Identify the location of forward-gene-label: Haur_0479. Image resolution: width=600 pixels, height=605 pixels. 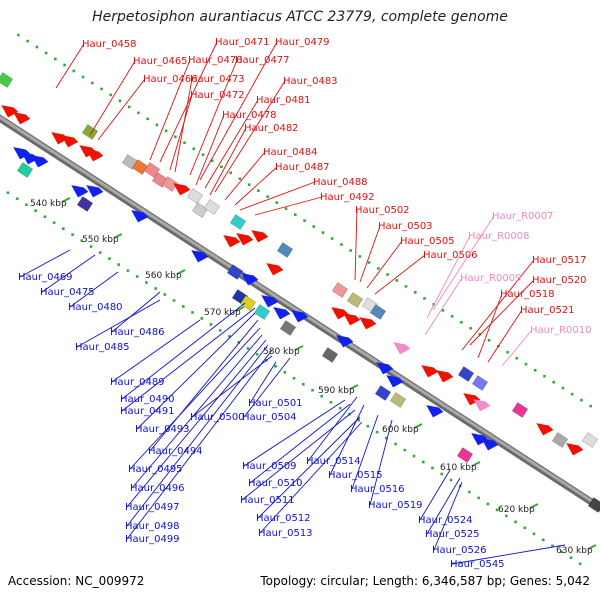
(302, 42).